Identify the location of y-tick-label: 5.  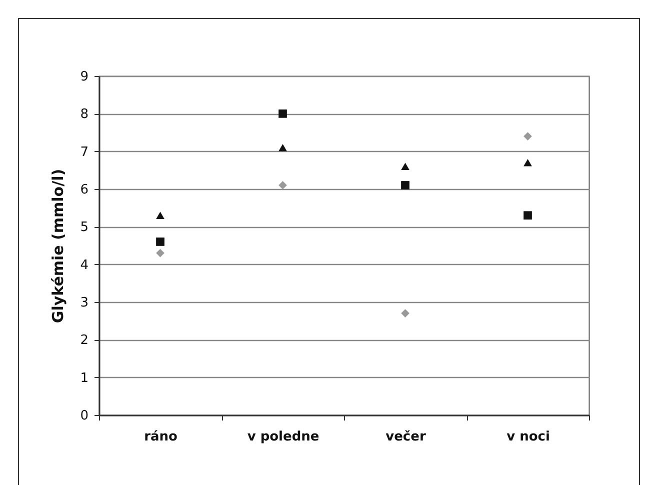
(84, 228).